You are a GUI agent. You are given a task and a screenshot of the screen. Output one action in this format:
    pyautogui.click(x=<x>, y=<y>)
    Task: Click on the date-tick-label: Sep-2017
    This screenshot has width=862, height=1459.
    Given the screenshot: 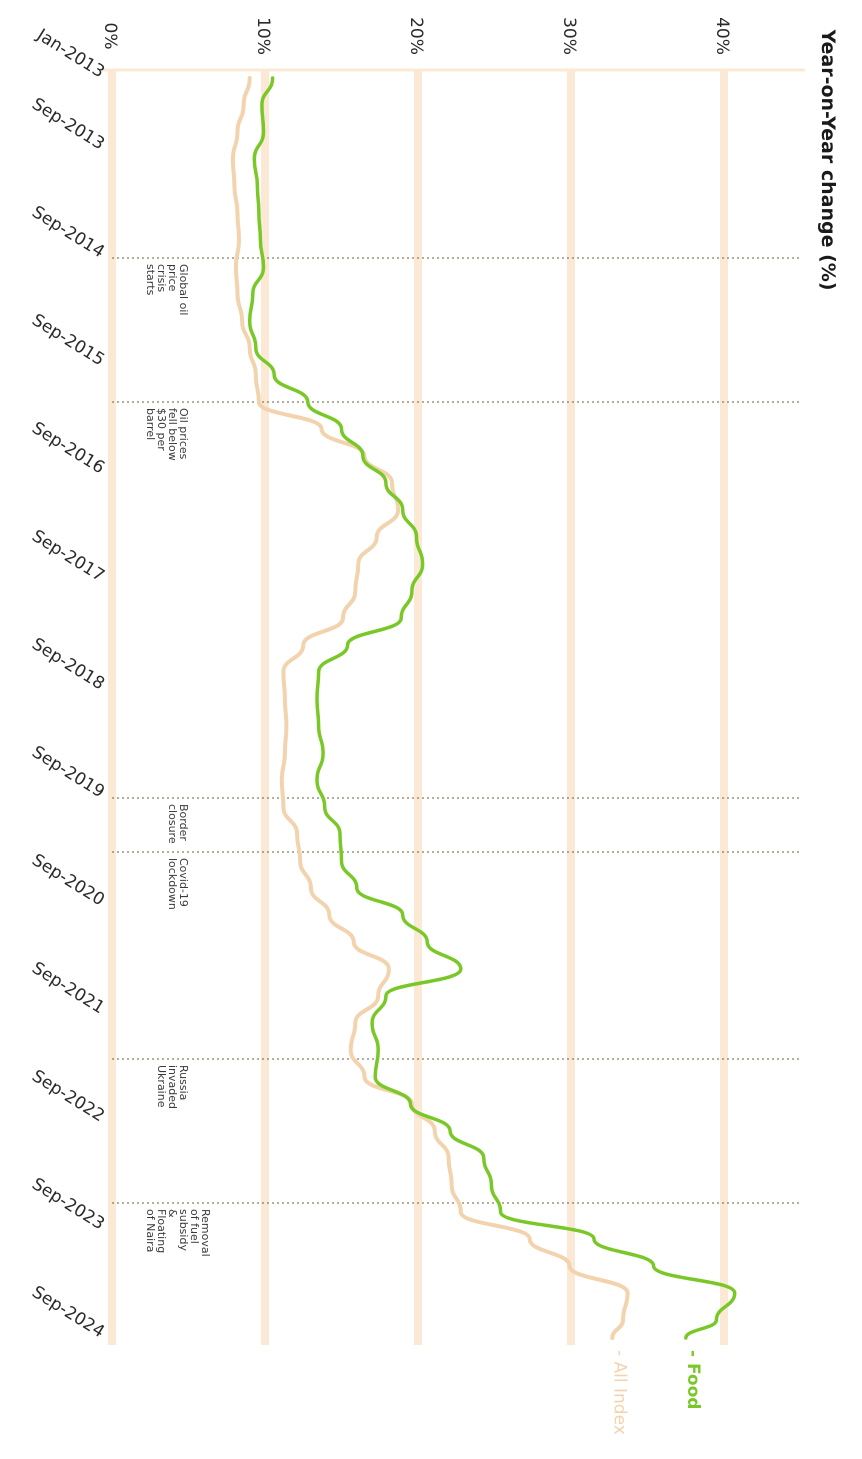 What is the action you would take?
    pyautogui.click(x=68, y=556)
    